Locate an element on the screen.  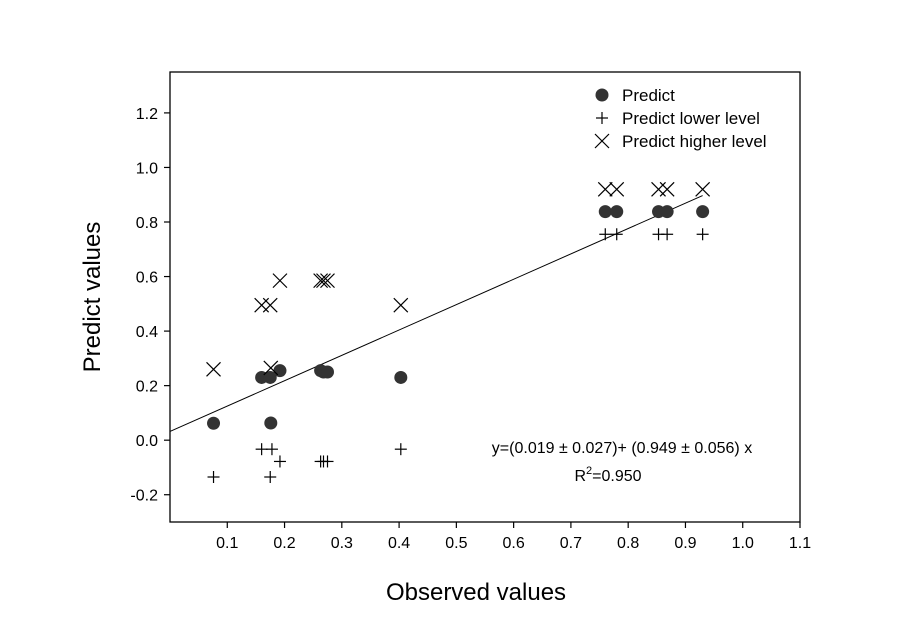
y-tick-label: 0.6 is located at coordinates (147, 278).